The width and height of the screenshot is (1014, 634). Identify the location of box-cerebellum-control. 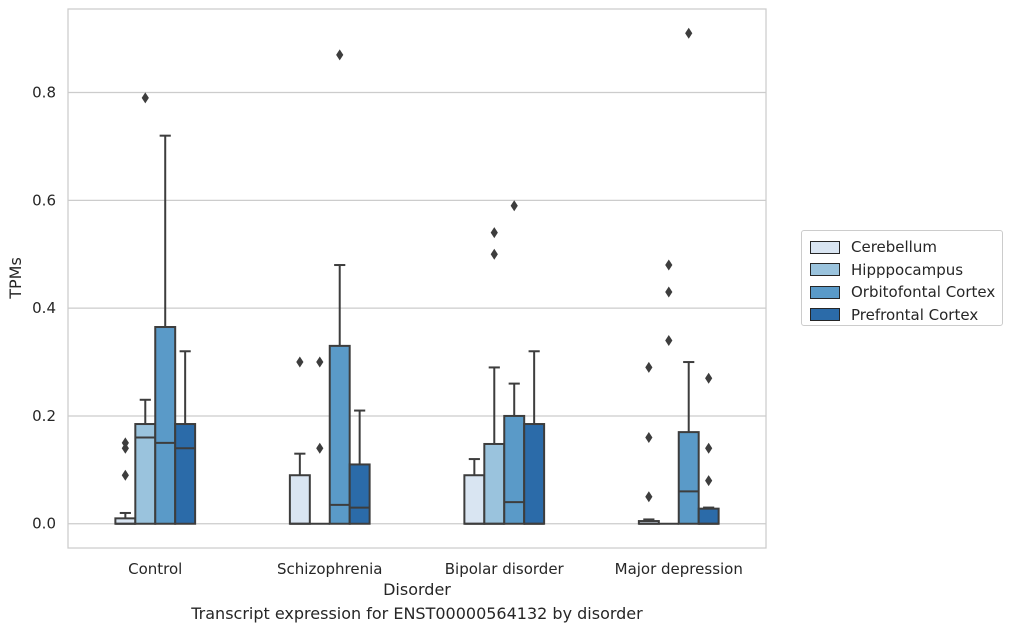
(125, 481).